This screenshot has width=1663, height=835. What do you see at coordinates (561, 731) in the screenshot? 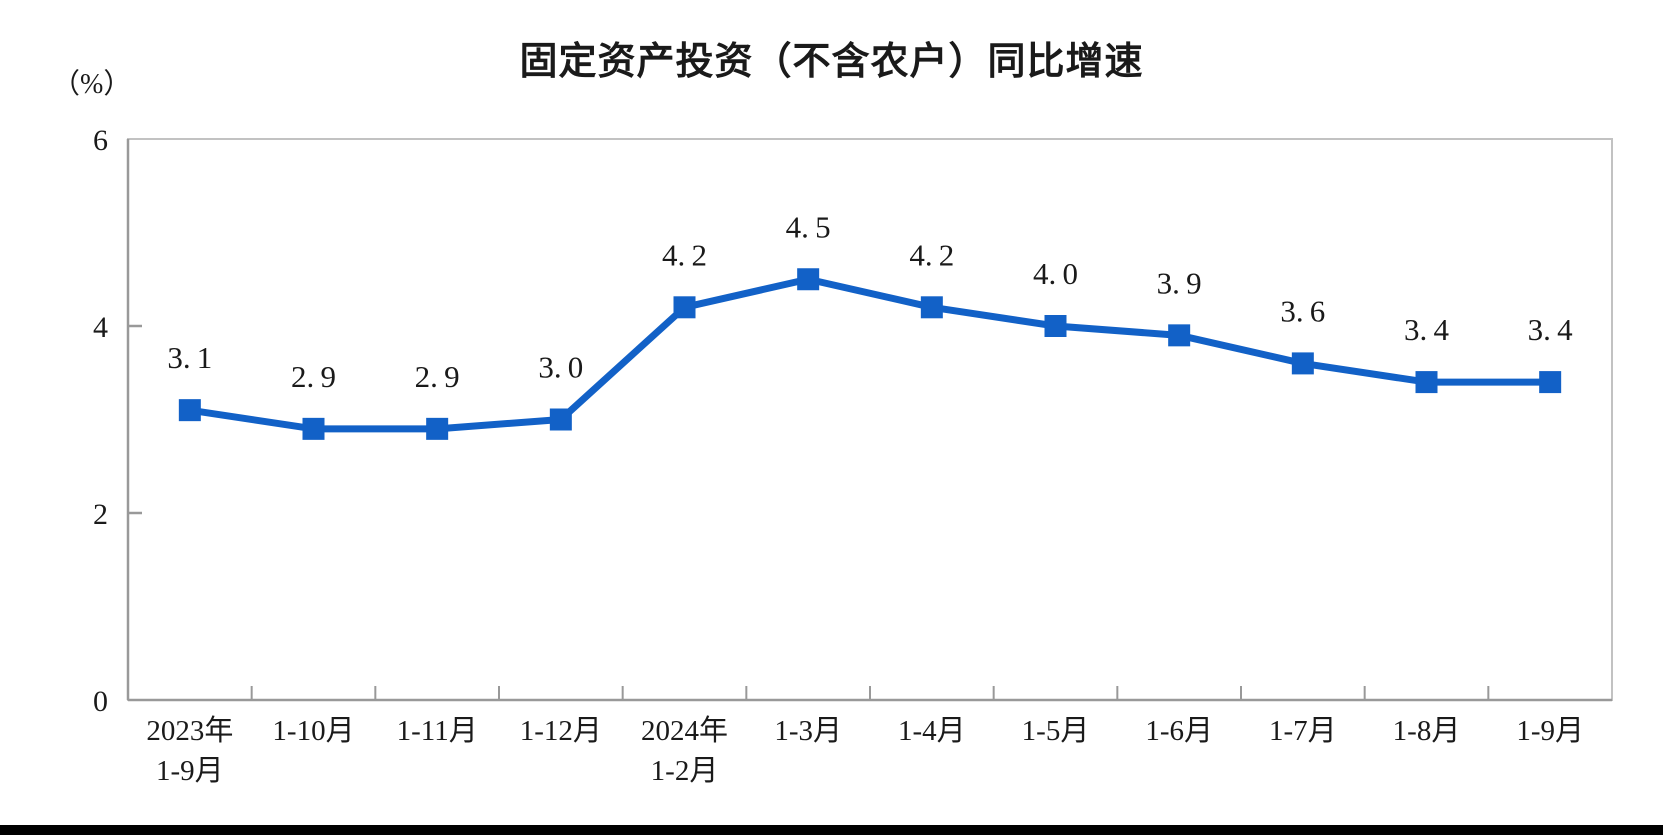
I see `x-category-label: 1-12月` at bounding box center [561, 731].